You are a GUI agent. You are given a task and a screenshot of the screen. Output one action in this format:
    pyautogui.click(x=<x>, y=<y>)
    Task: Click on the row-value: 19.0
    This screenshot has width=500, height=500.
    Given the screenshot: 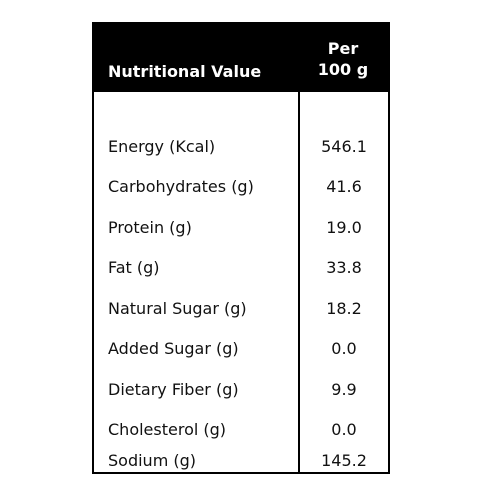 What is the action you would take?
    pyautogui.click(x=344, y=227)
    